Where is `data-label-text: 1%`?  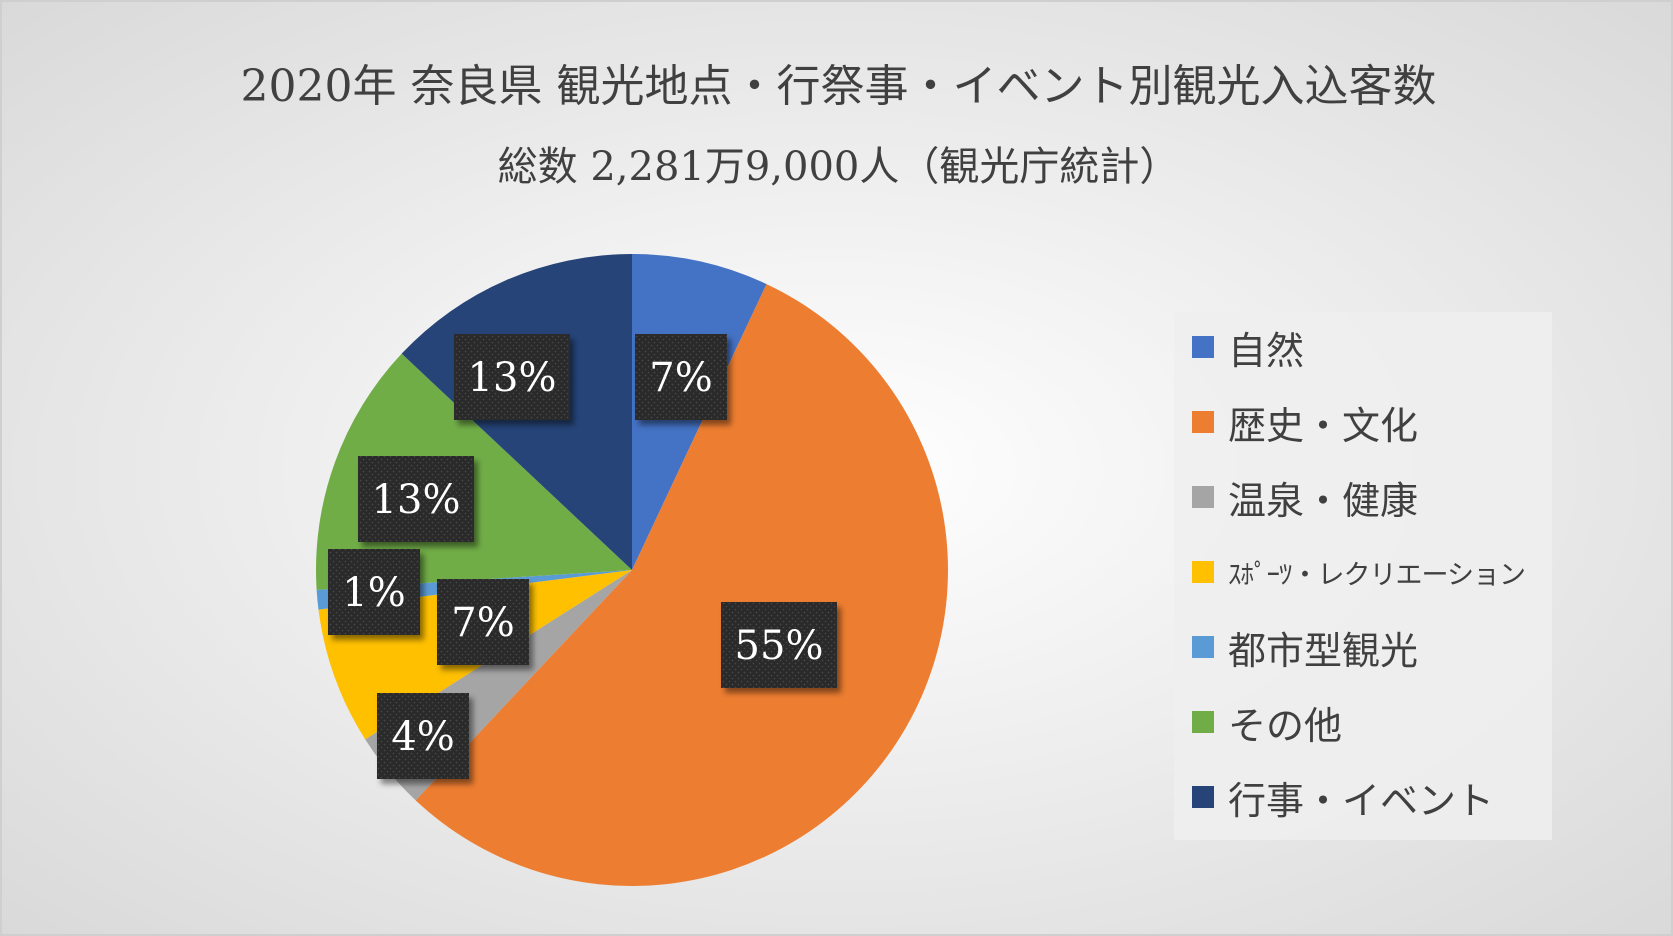 data-label-text: 1% is located at coordinates (373, 593).